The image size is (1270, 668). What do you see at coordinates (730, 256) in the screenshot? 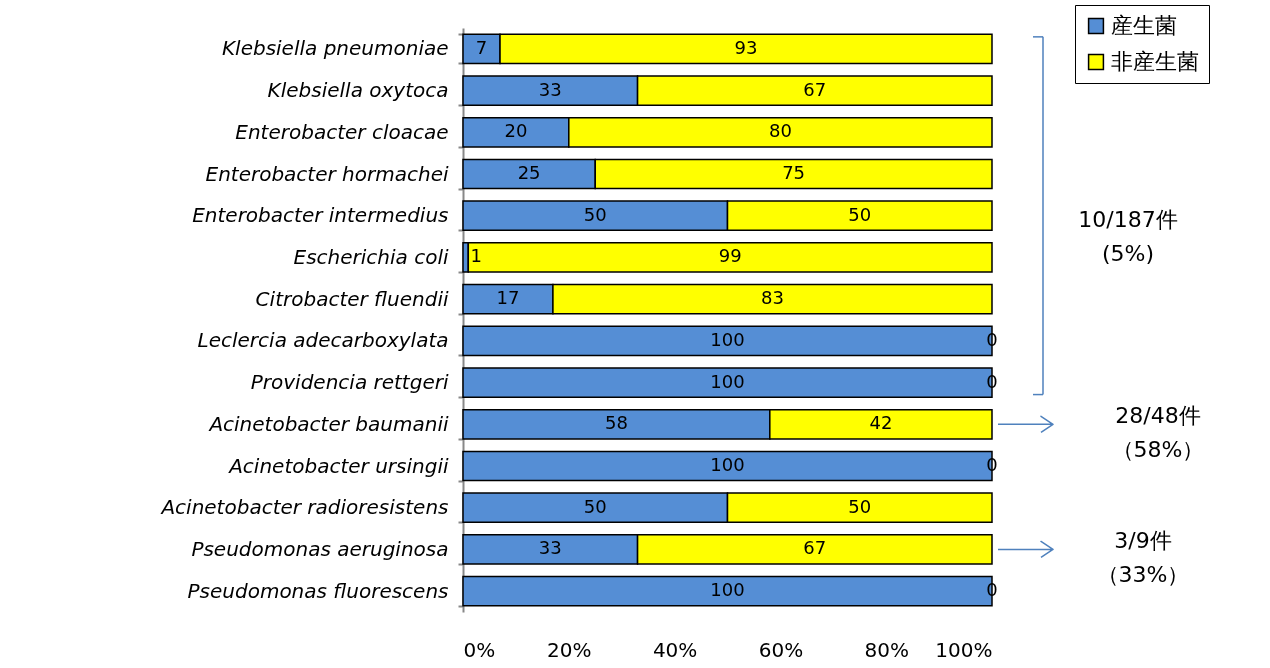
I see `data-label: 99` at bounding box center [730, 256].